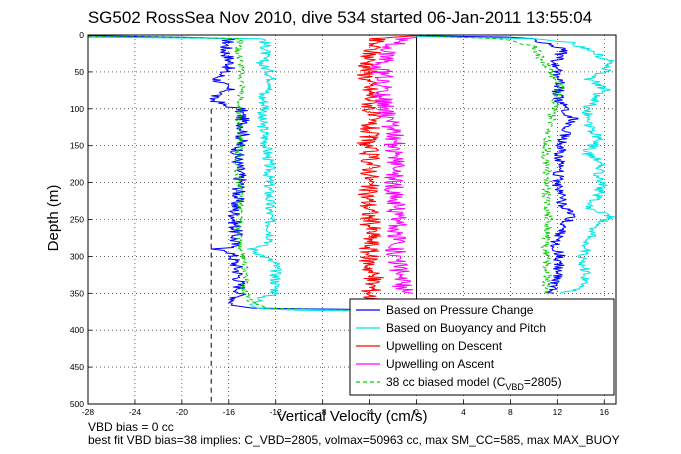  What do you see at coordinates (460, 310) in the screenshot?
I see `legend-label: Based on Pressure Change` at bounding box center [460, 310].